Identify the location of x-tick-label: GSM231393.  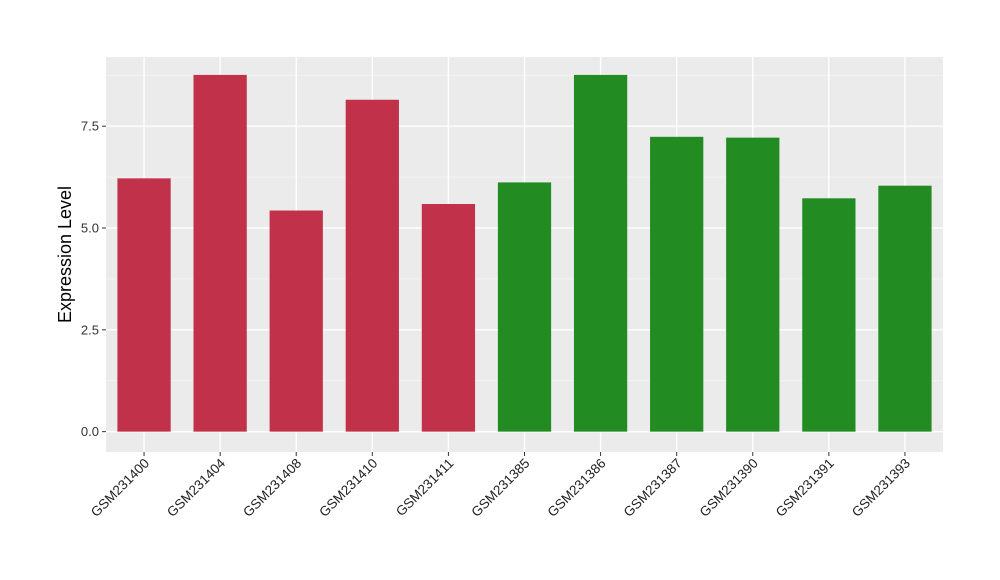
(881, 488).